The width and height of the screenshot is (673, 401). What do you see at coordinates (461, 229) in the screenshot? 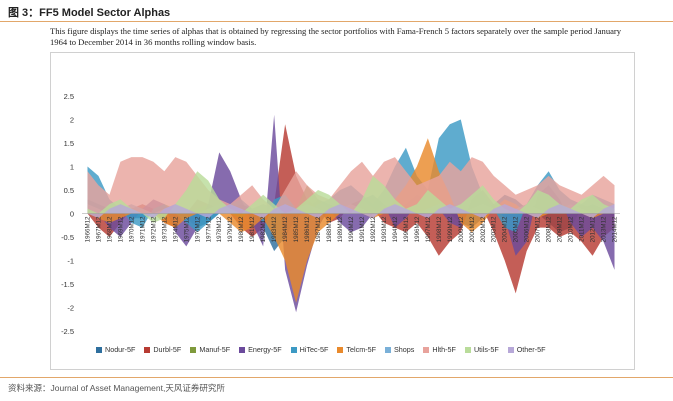
I see `x-tick-label: 2000M12` at bounding box center [461, 229].